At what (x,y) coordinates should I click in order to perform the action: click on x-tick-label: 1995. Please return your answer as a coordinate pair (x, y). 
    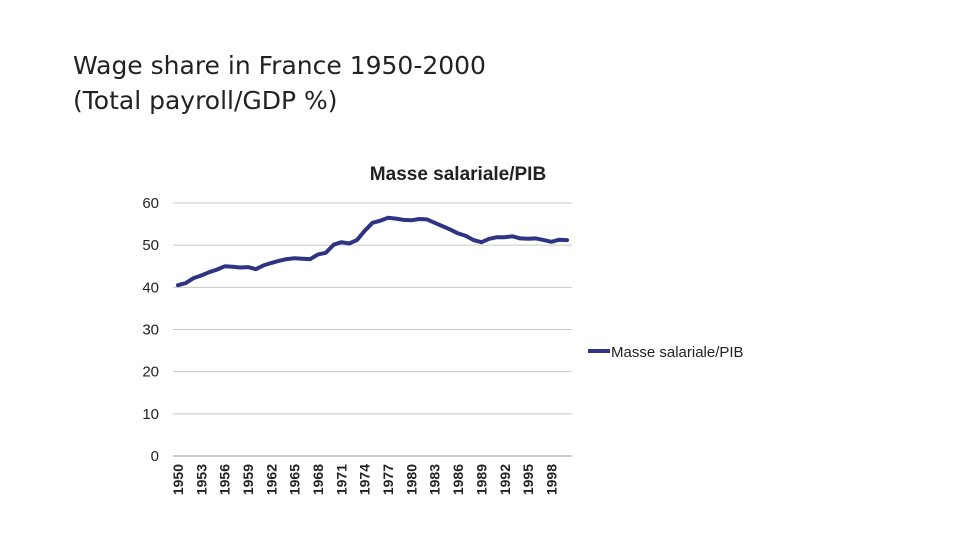
    Looking at the image, I should click on (528, 479).